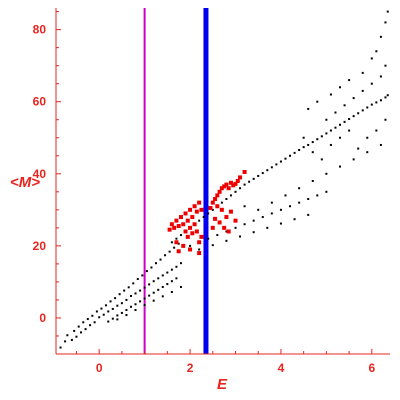 Image resolution: width=400 pixels, height=400 pixels. I want to click on y-tick-label: 40, so click(40, 174).